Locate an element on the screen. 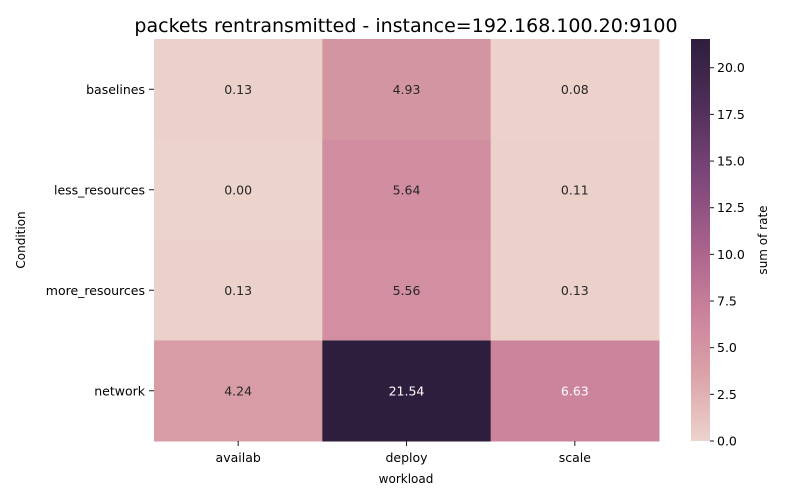  cell-value-label: 0.08 is located at coordinates (575, 89).